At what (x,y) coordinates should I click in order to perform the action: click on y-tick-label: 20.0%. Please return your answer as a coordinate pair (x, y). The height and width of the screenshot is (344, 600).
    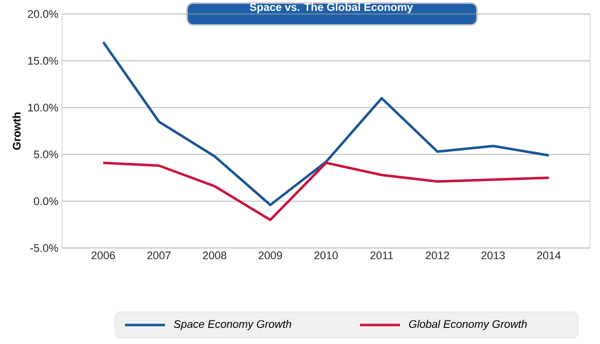
    Looking at the image, I should click on (43, 14).